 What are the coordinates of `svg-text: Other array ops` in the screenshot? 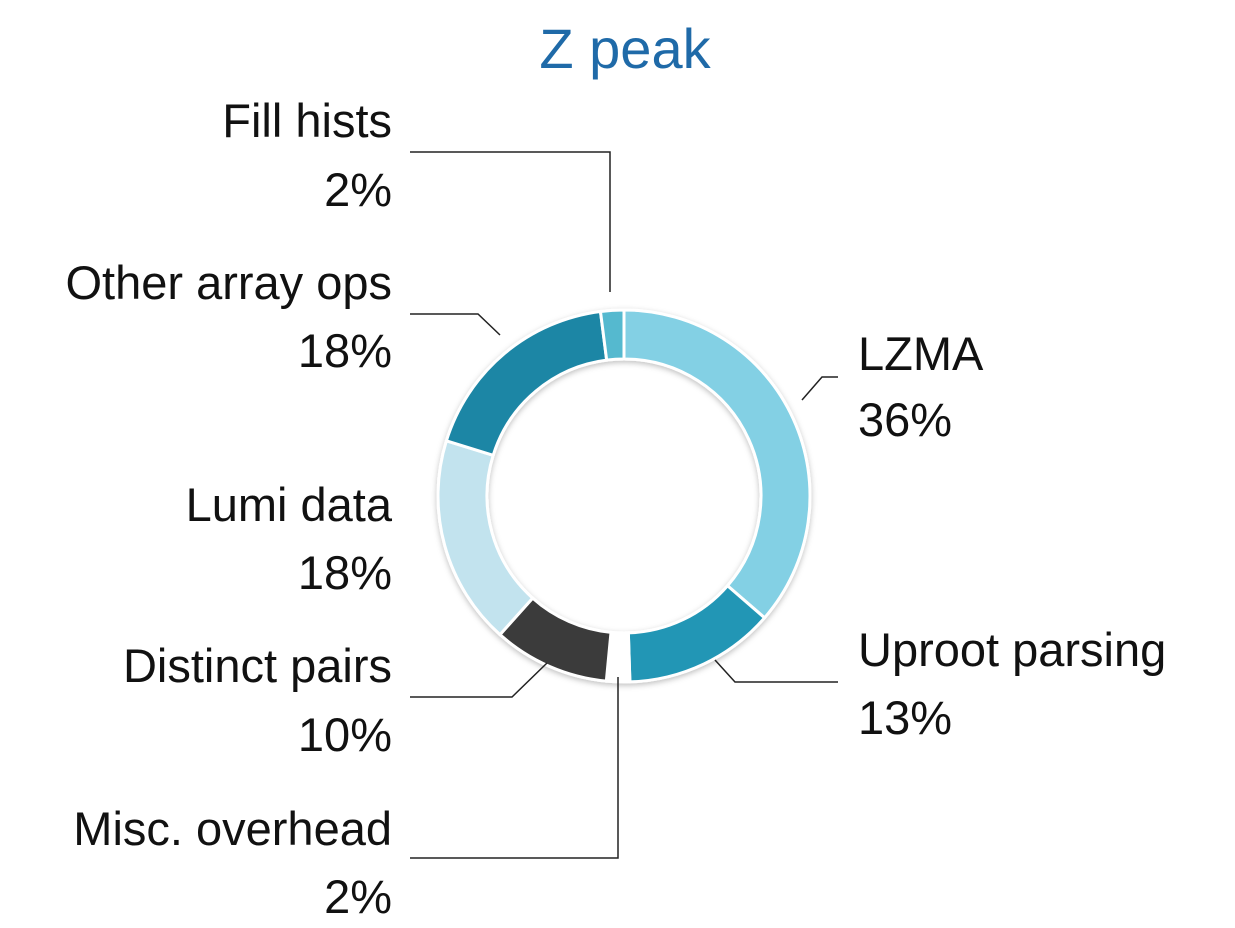 It's located at (228, 282).